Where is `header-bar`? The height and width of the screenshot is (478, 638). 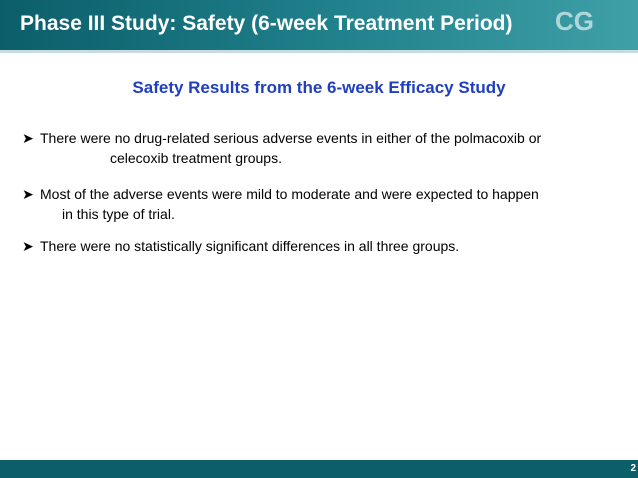
header-bar is located at coordinates (319, 25).